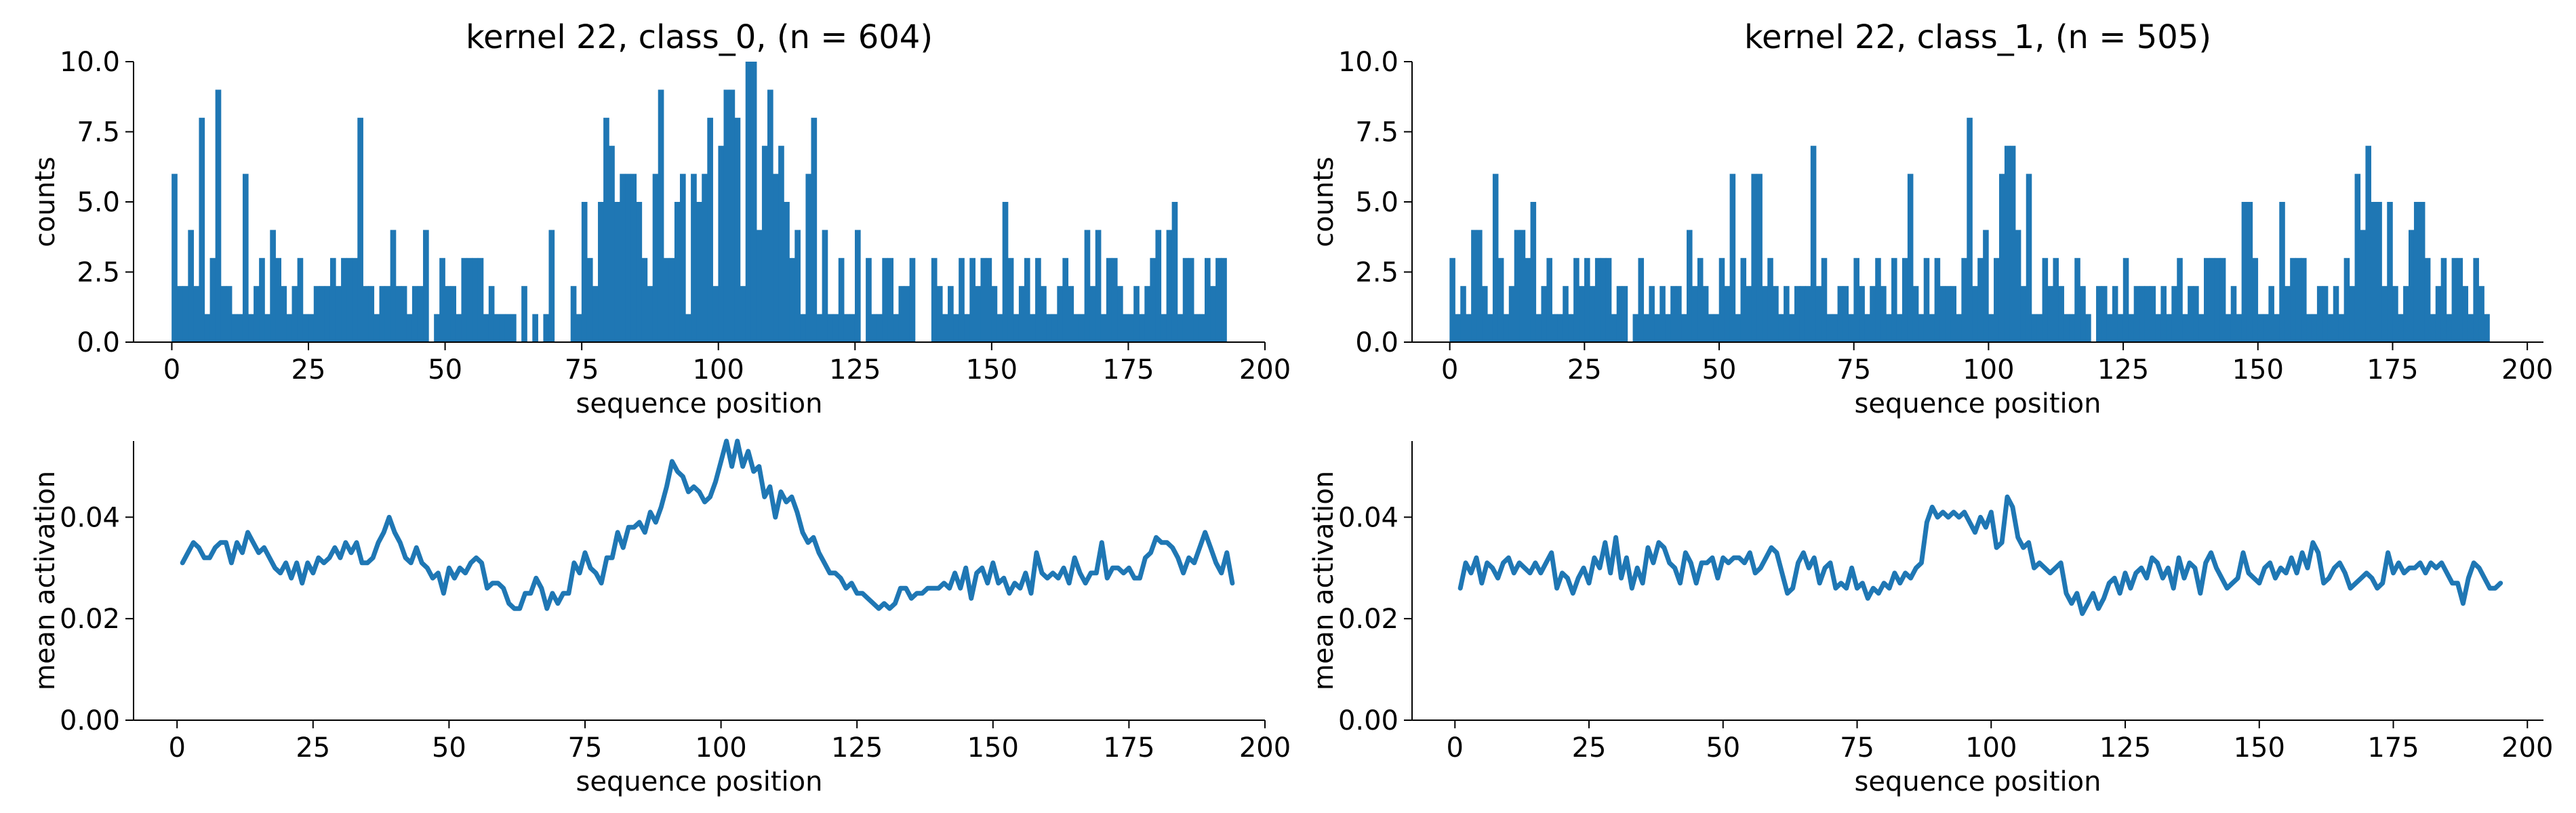 The image size is (2576, 813). I want to click on x-tick-label: 0, so click(1455, 748).